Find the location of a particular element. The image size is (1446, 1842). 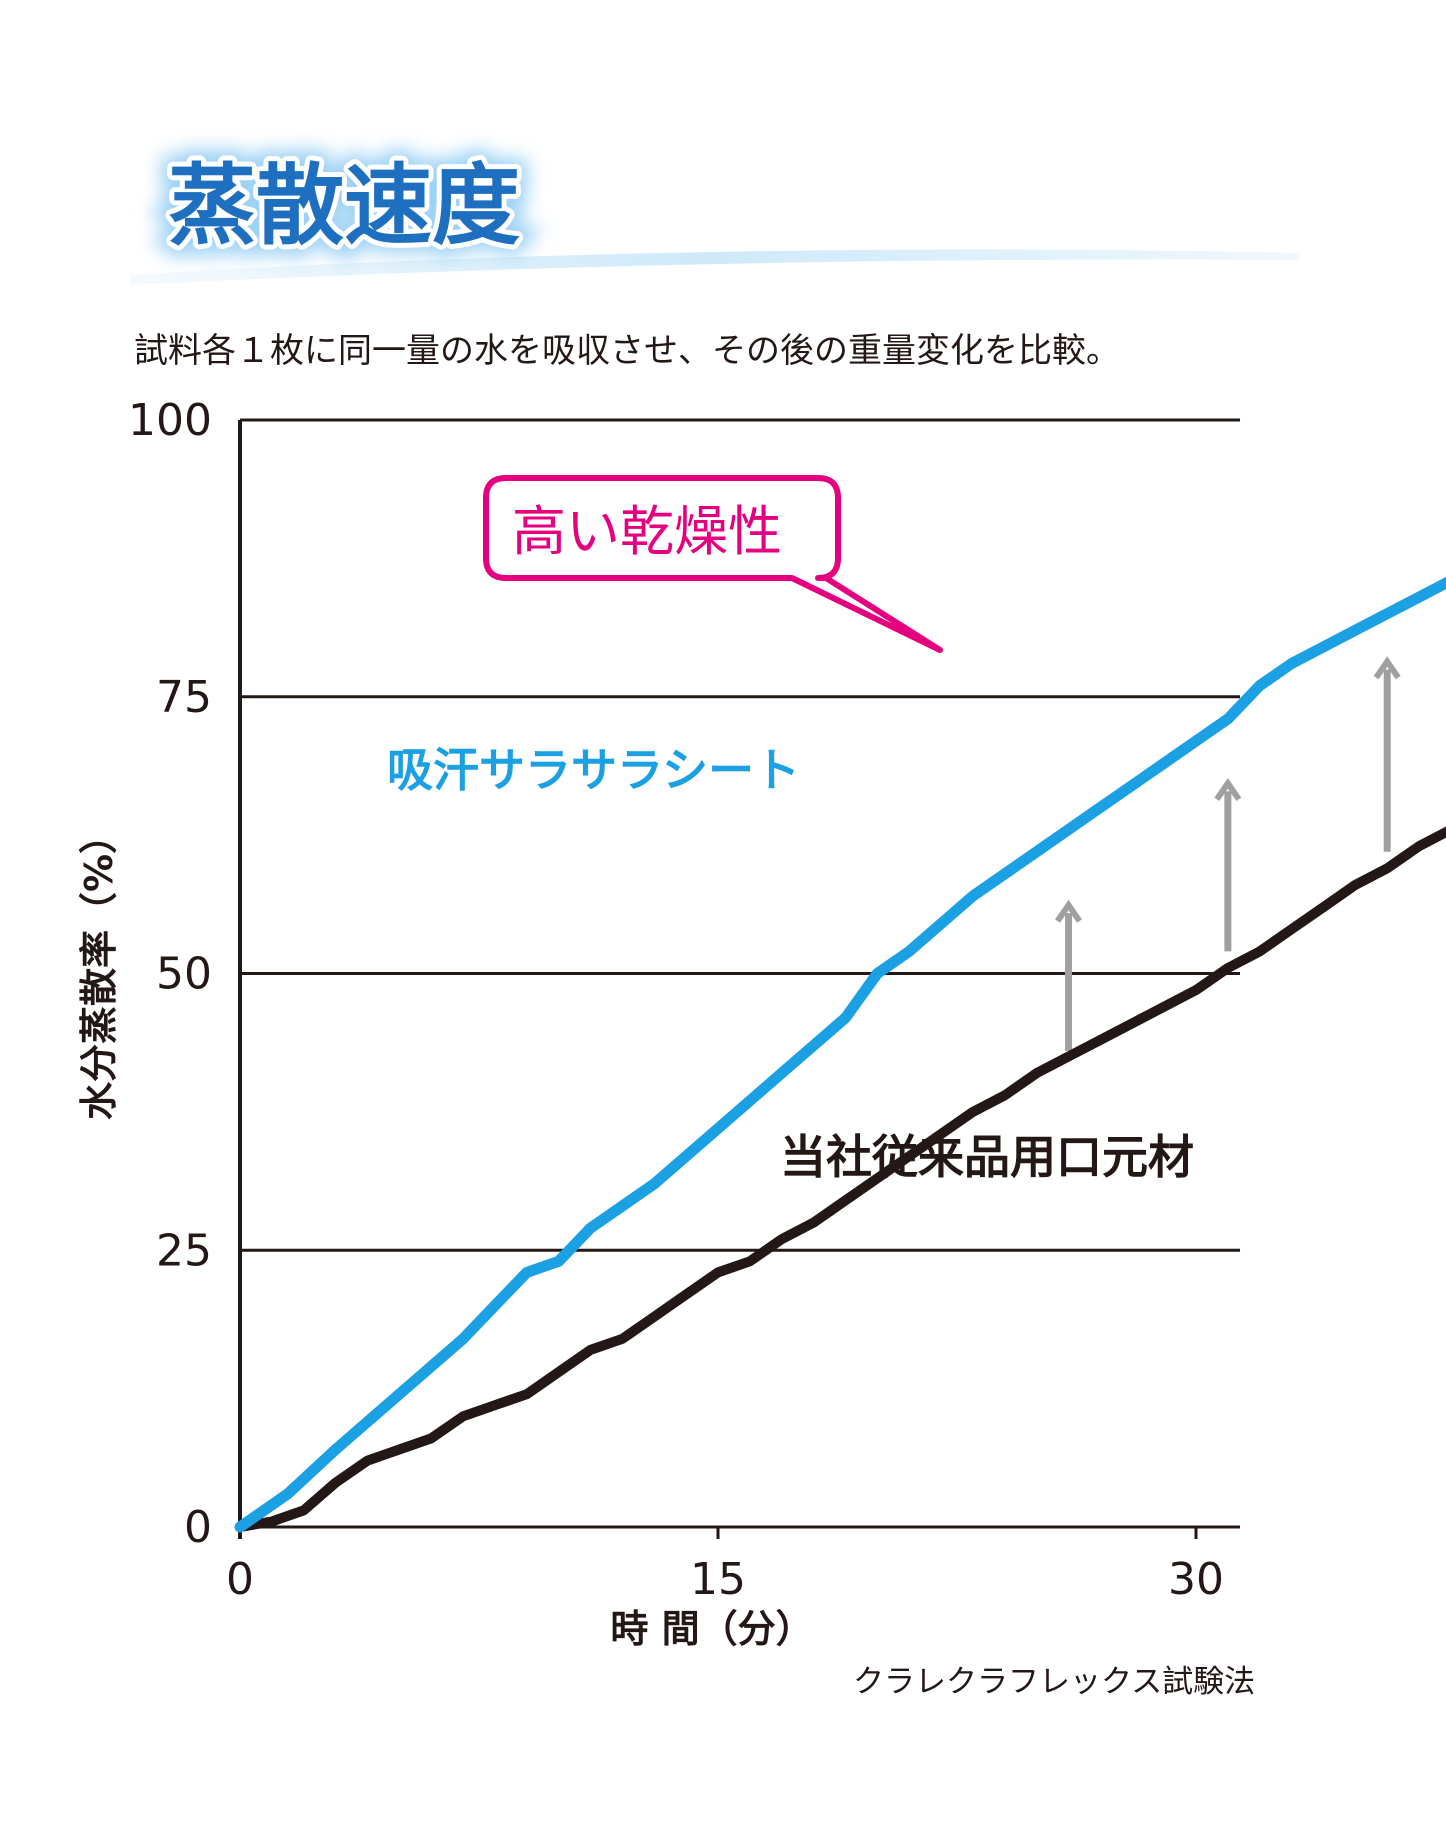

x-tick-label: 30 is located at coordinates (1196, 1579).